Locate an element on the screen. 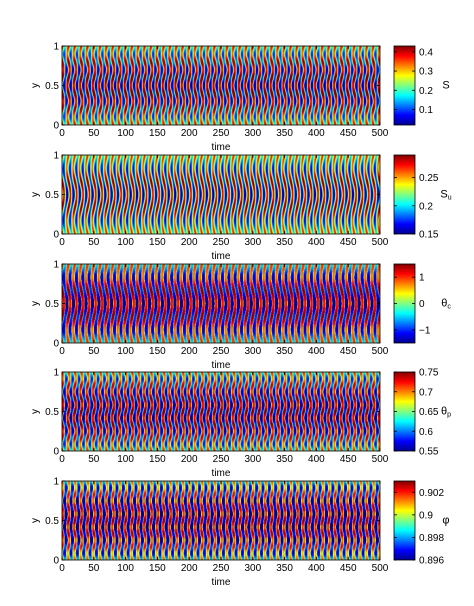 This screenshot has width=474, height=606. colorbar-label: θc is located at coordinates (446, 303).